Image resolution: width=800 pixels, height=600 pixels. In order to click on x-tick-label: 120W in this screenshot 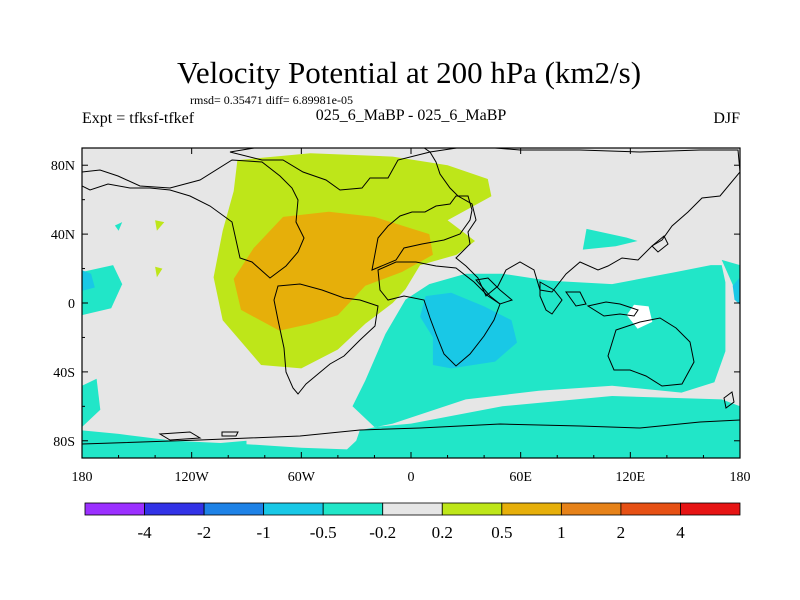, I will do `click(192, 477)`.